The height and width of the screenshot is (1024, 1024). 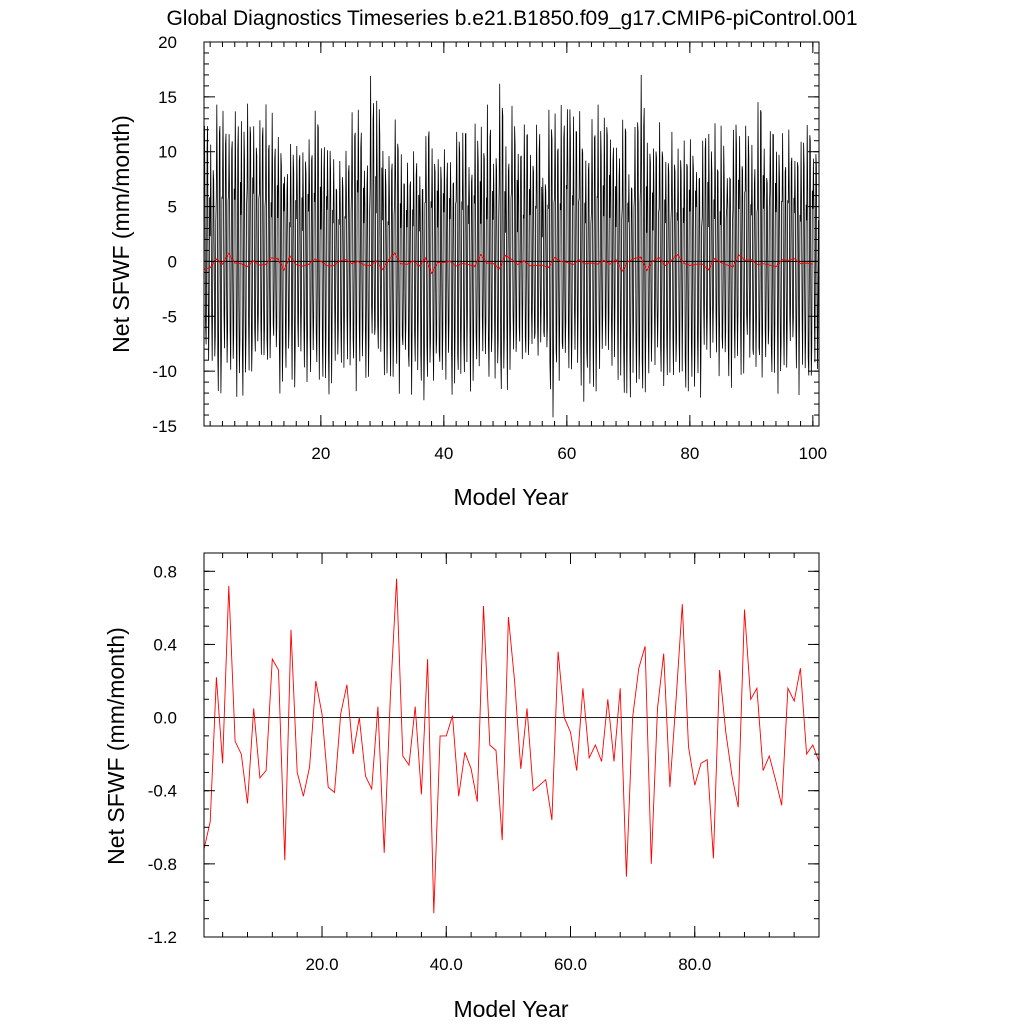 What do you see at coordinates (566, 453) in the screenshot?
I see `top-chart-xtick-label: 60` at bounding box center [566, 453].